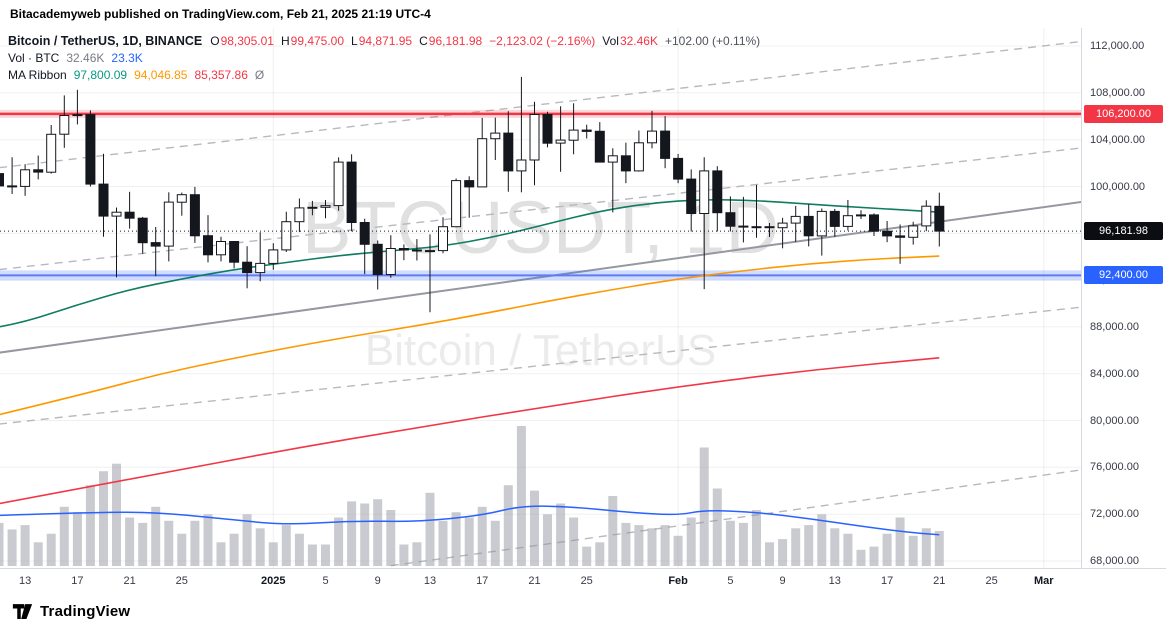 This screenshot has height=628, width=1166. I want to click on price-tick-label: 104,000.00, so click(1118, 139).